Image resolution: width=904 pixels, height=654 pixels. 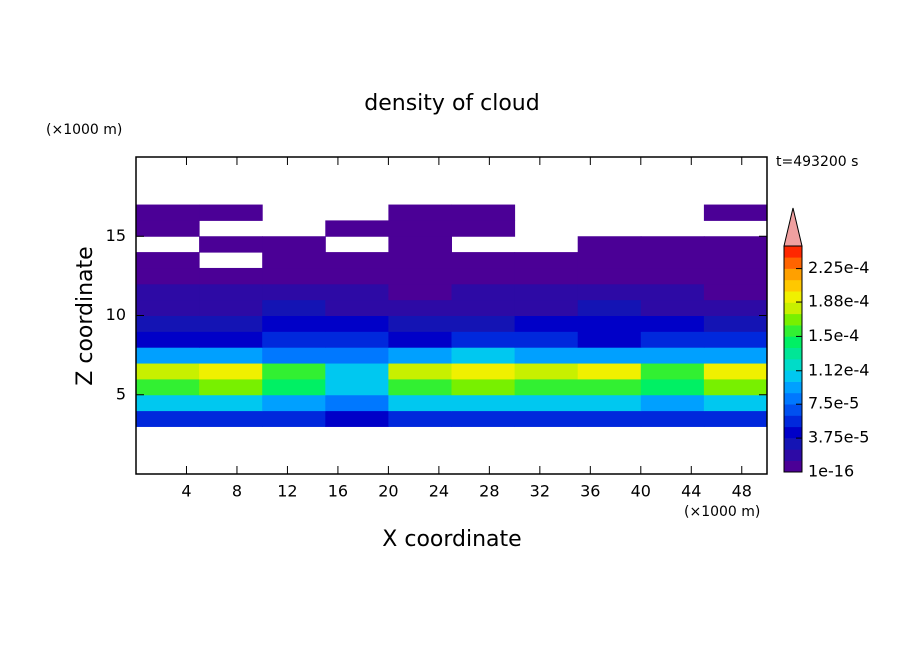 What do you see at coordinates (85, 315) in the screenshot?
I see `y-axis-label: Z coordinate` at bounding box center [85, 315].